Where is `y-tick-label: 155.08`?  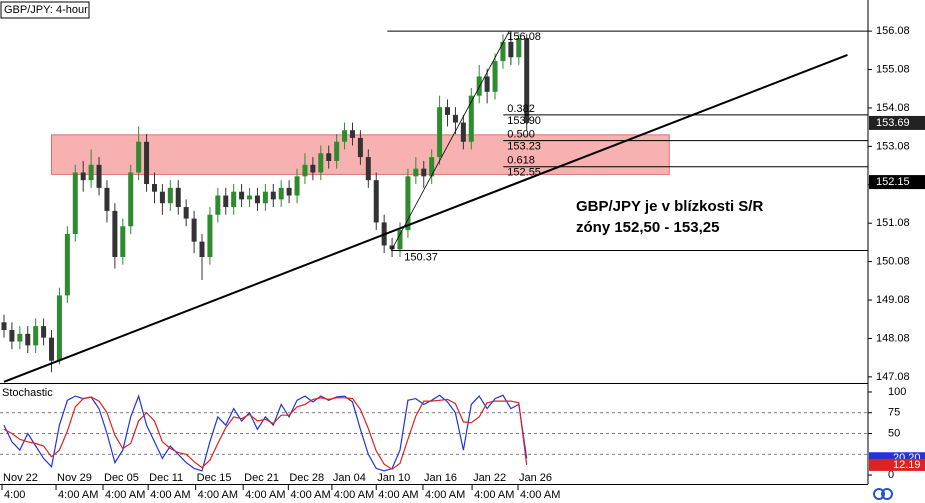
y-tick-label: 155.08 is located at coordinates (893, 69).